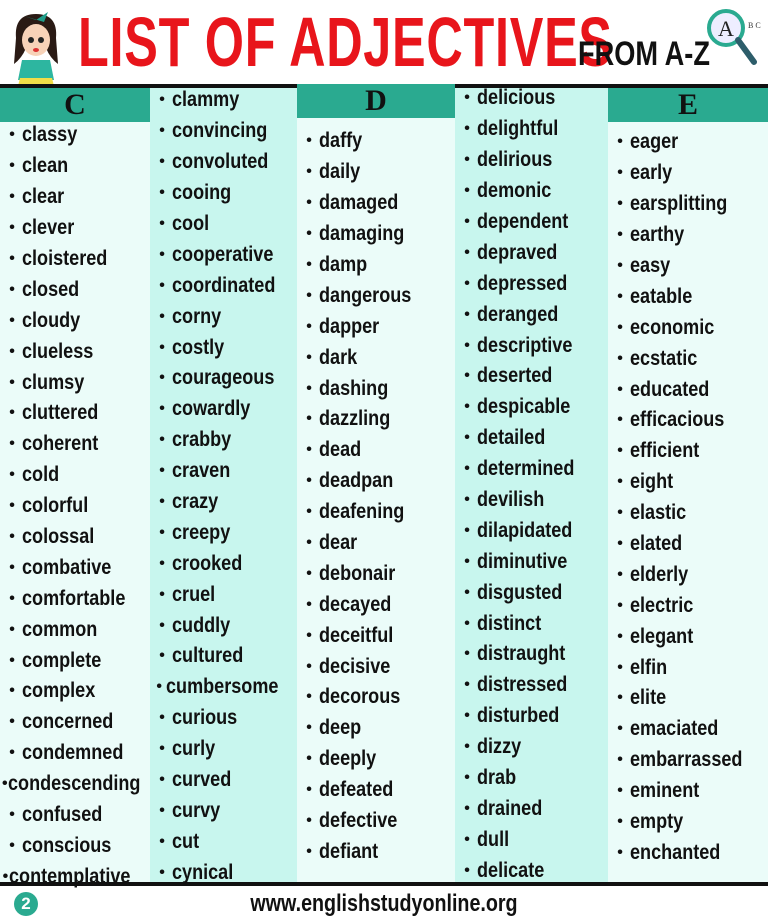 This screenshot has height=922, width=768. I want to click on list-item: • curly, so click(223, 749).